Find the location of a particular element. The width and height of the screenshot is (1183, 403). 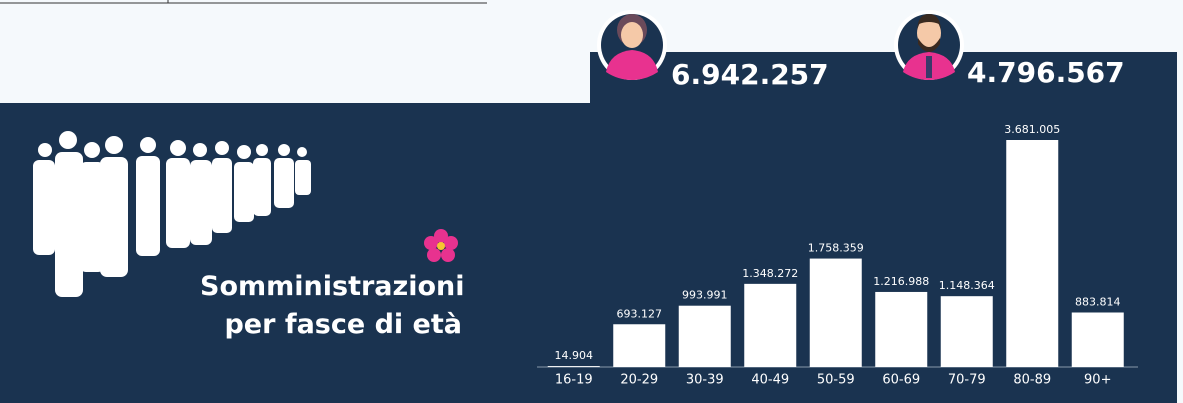

value-label: 993.991 is located at coordinates (705, 295).